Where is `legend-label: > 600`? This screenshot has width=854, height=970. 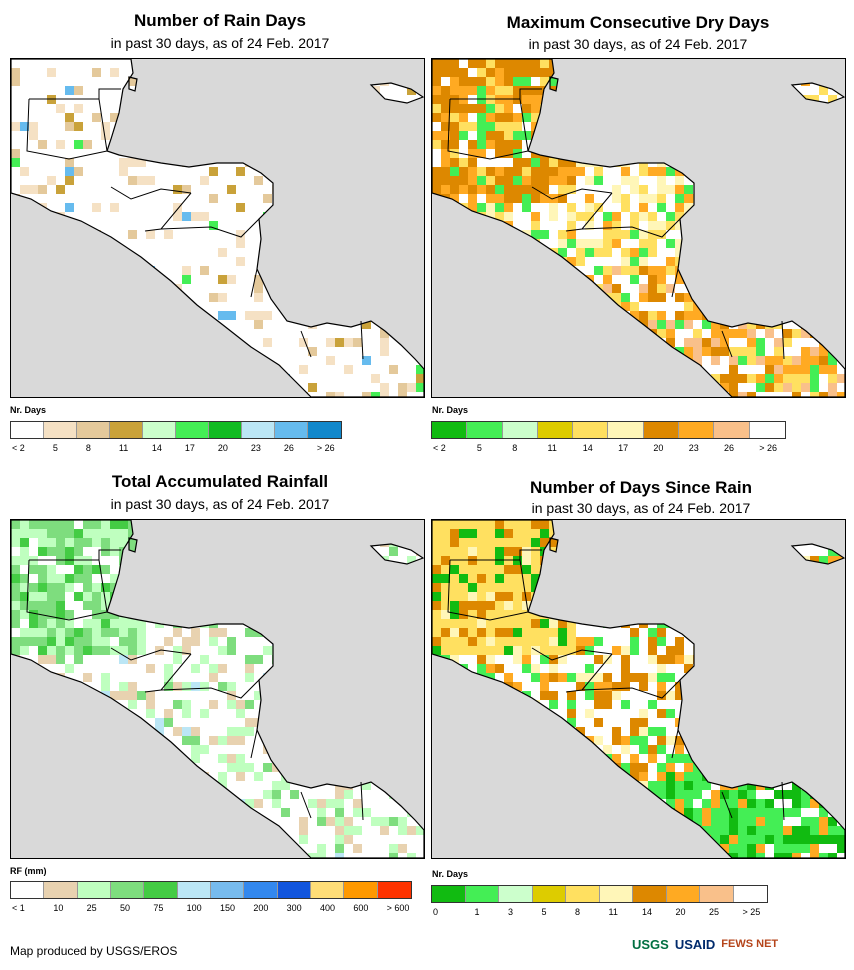
legend-label: > 600 is located at coordinates (398, 908).